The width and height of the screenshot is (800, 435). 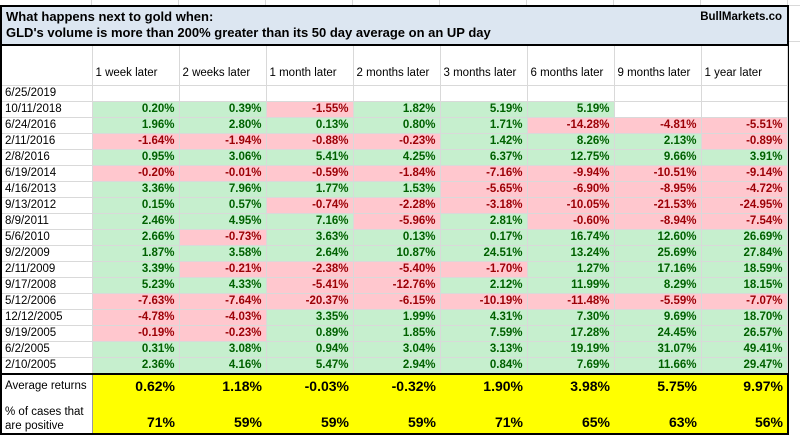 I want to click on return-cell: -7.16%, so click(x=484, y=173).